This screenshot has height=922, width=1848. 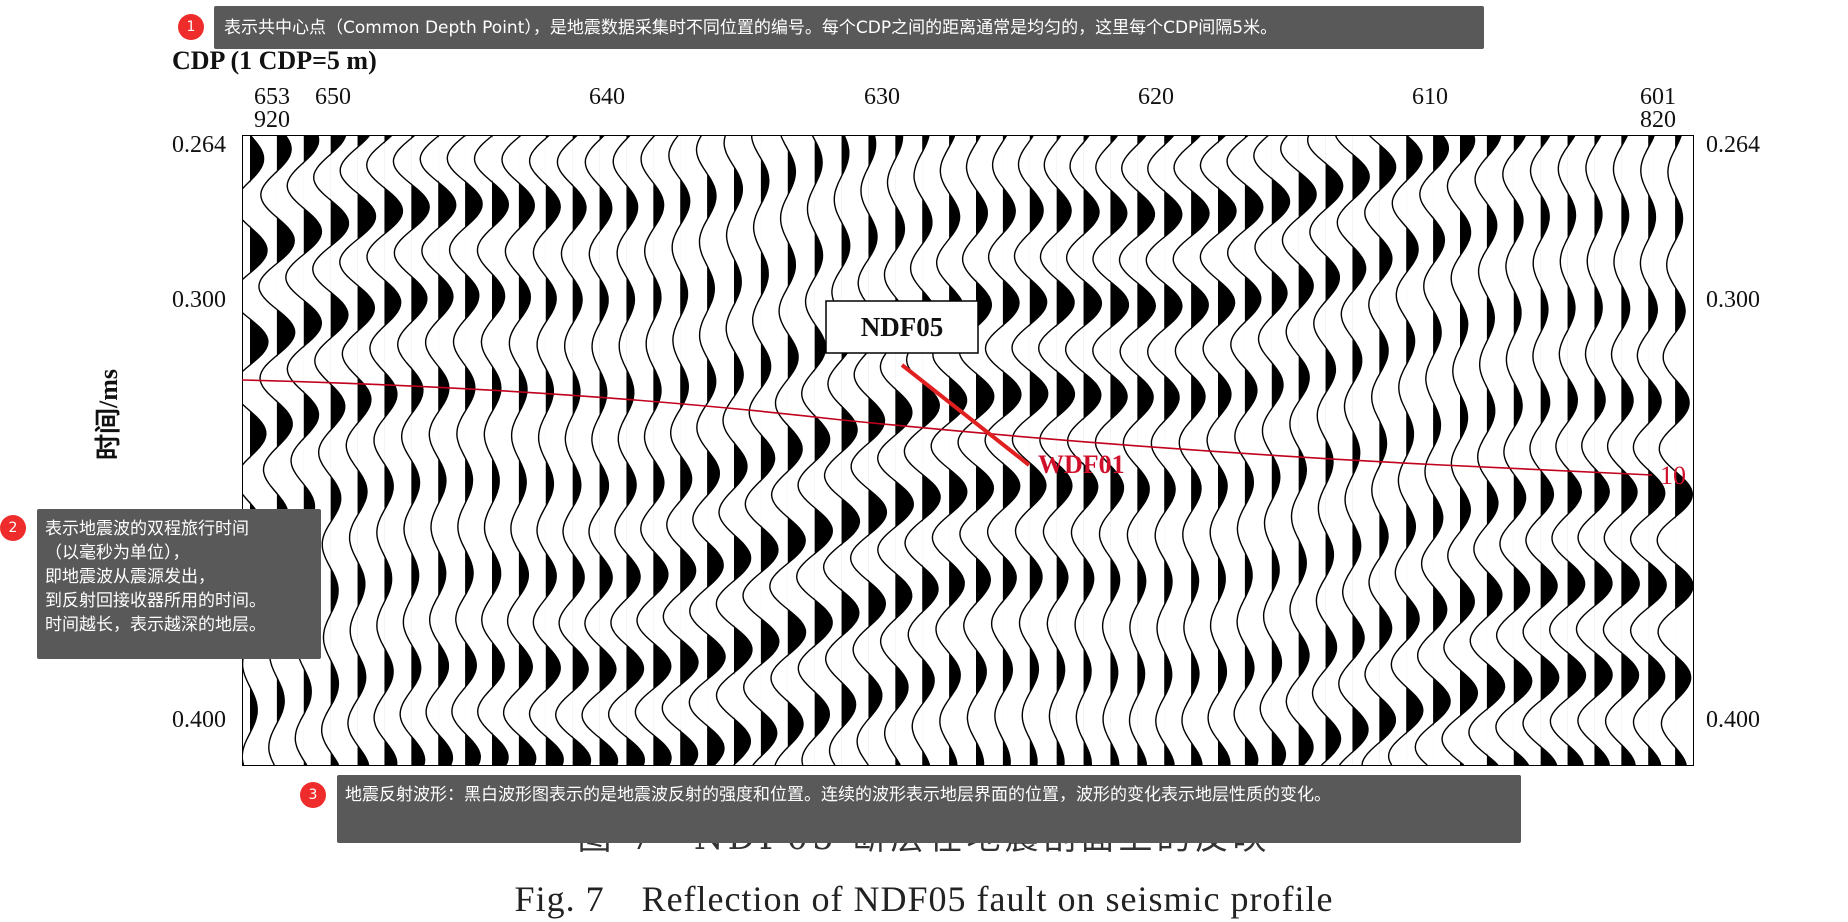 What do you see at coordinates (1156, 97) in the screenshot?
I see `cdp-tick-620: 620` at bounding box center [1156, 97].